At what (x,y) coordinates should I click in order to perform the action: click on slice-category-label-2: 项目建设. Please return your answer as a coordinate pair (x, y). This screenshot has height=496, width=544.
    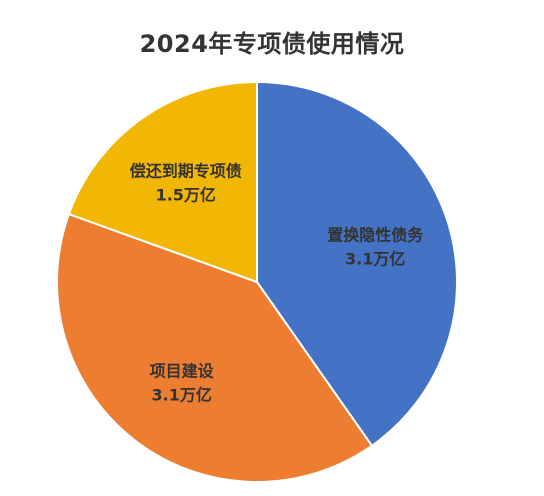
    Looking at the image, I should click on (182, 371).